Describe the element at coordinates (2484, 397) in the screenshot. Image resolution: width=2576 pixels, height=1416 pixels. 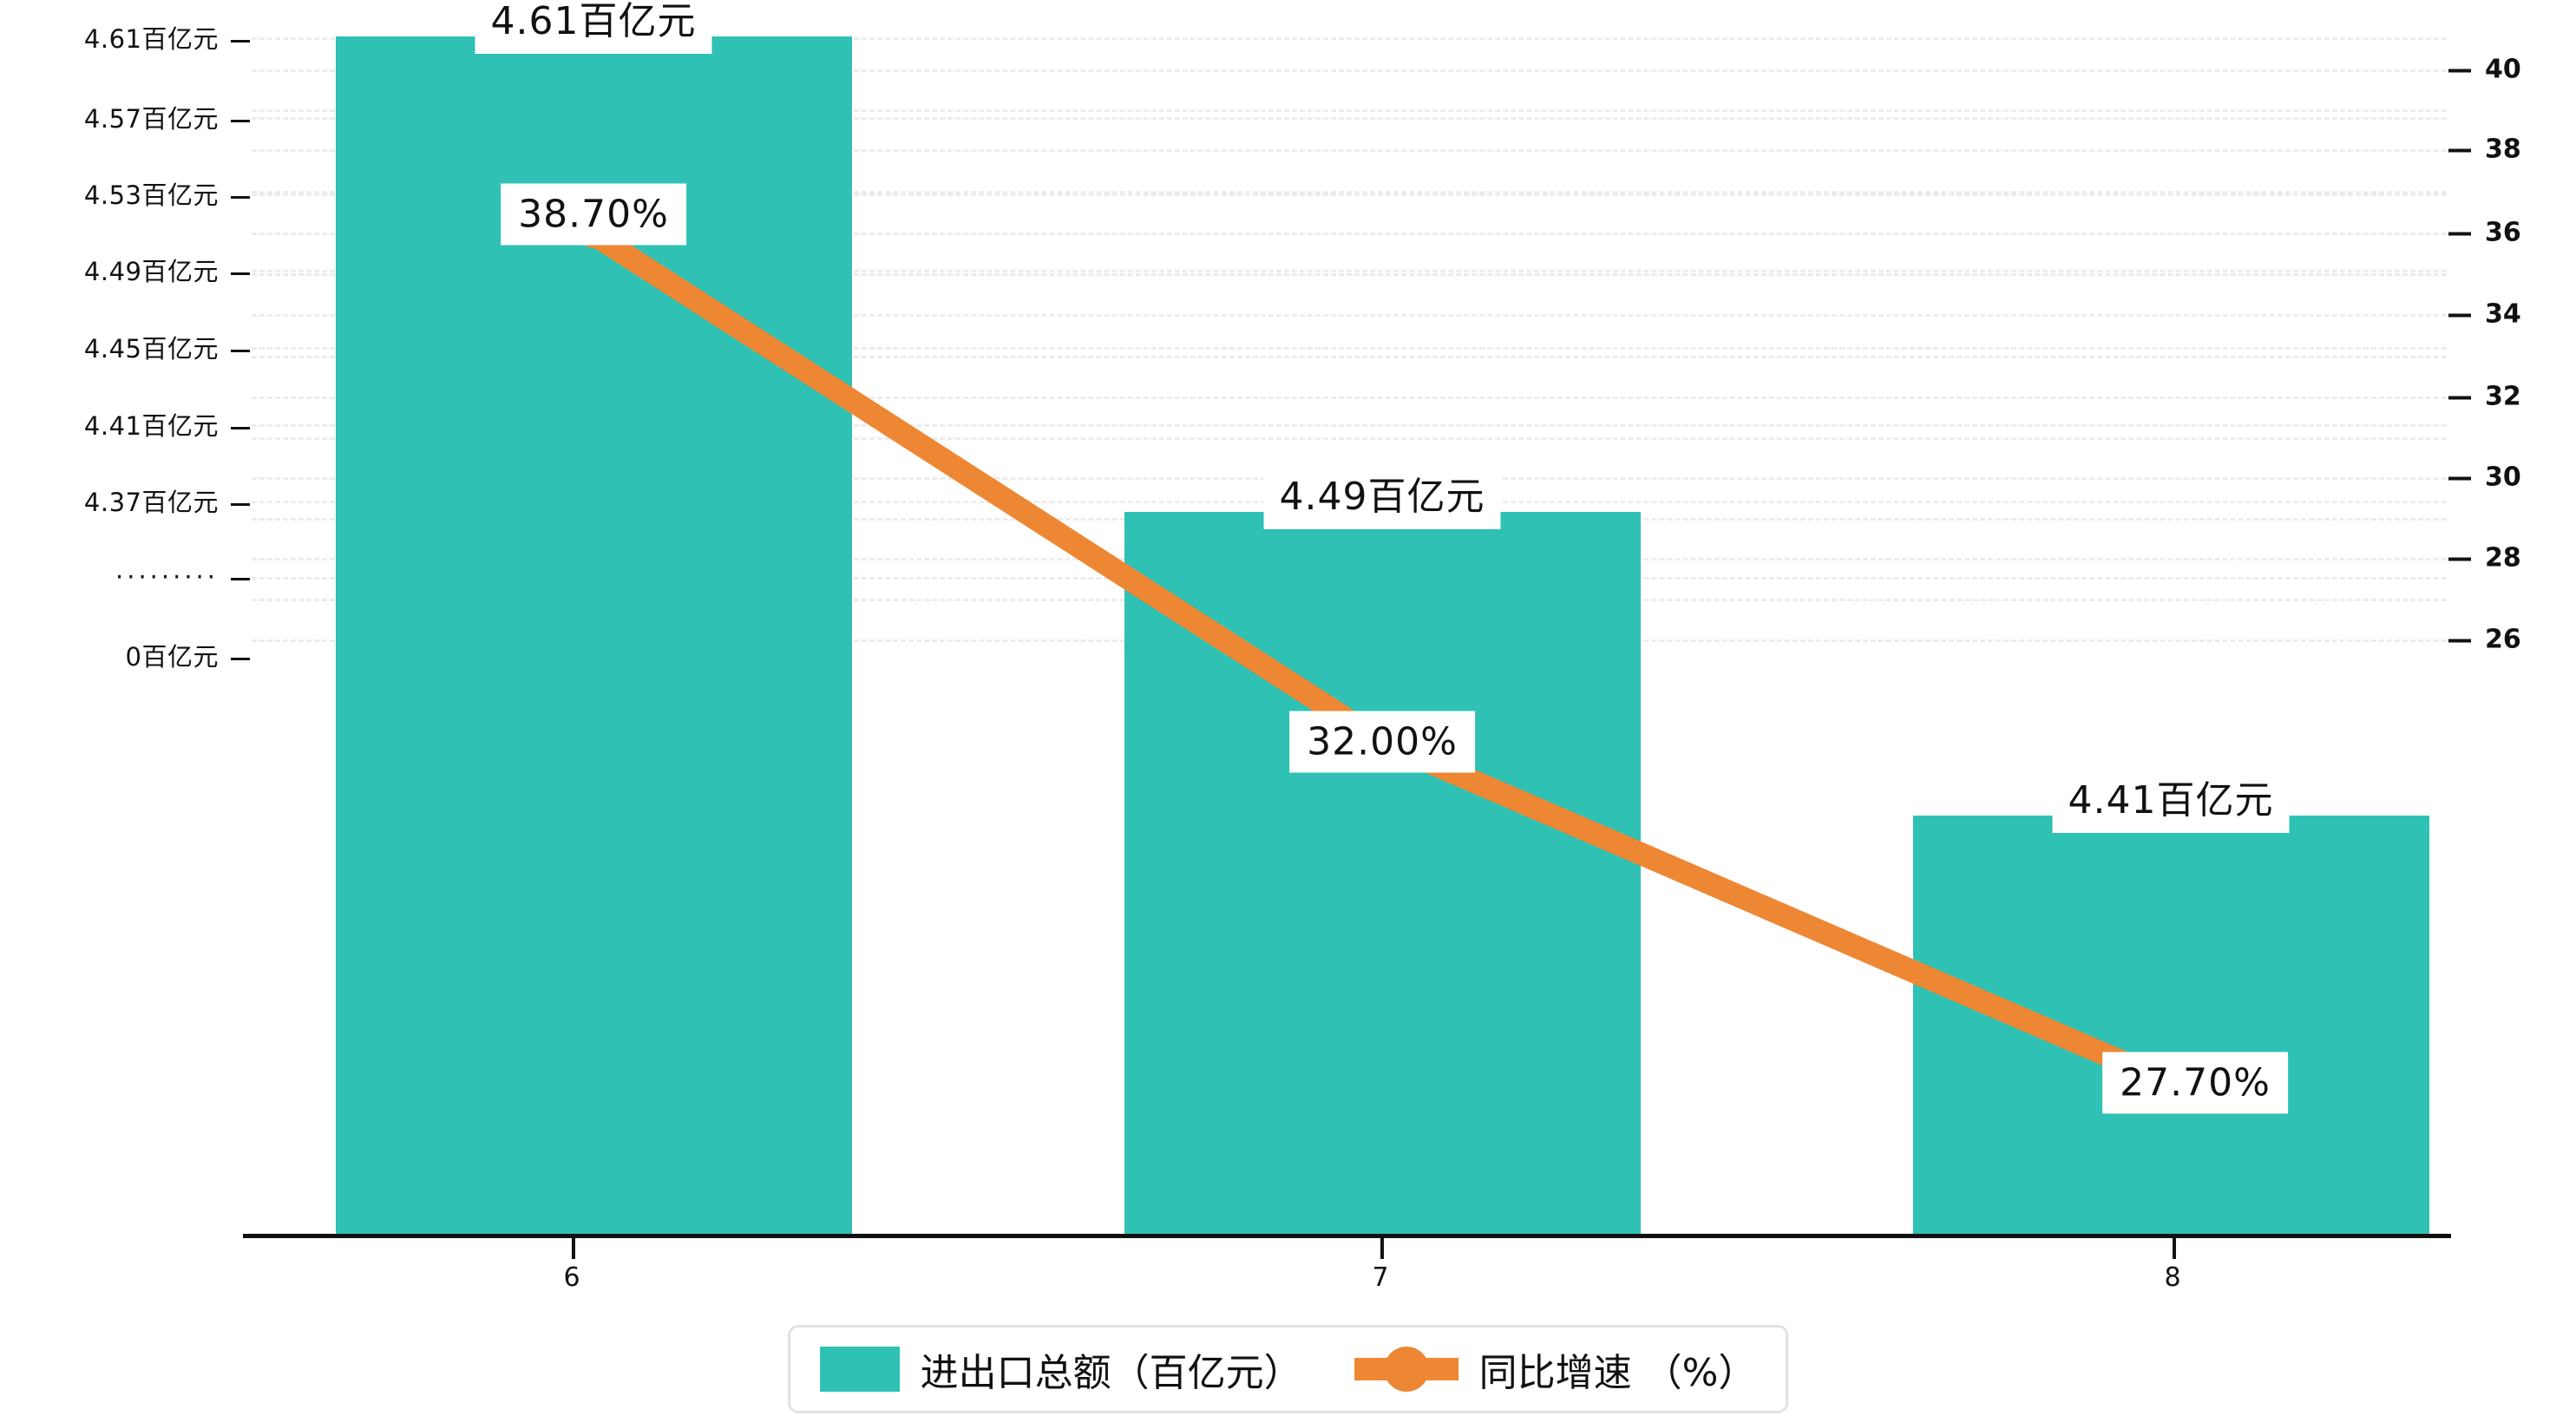
I see `y-right-tick: 32` at that location.